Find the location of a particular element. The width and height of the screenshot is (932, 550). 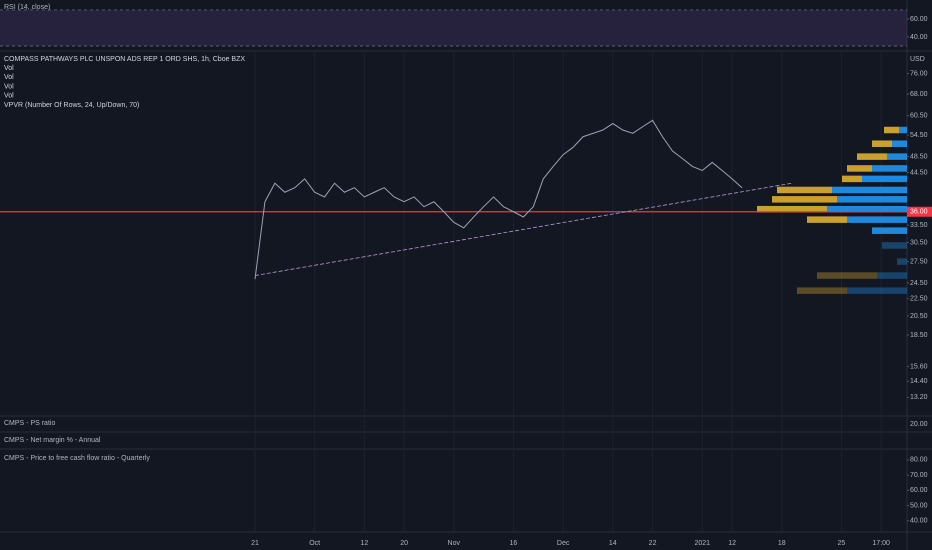

y-tick-label: 48.50 is located at coordinates (919, 156).